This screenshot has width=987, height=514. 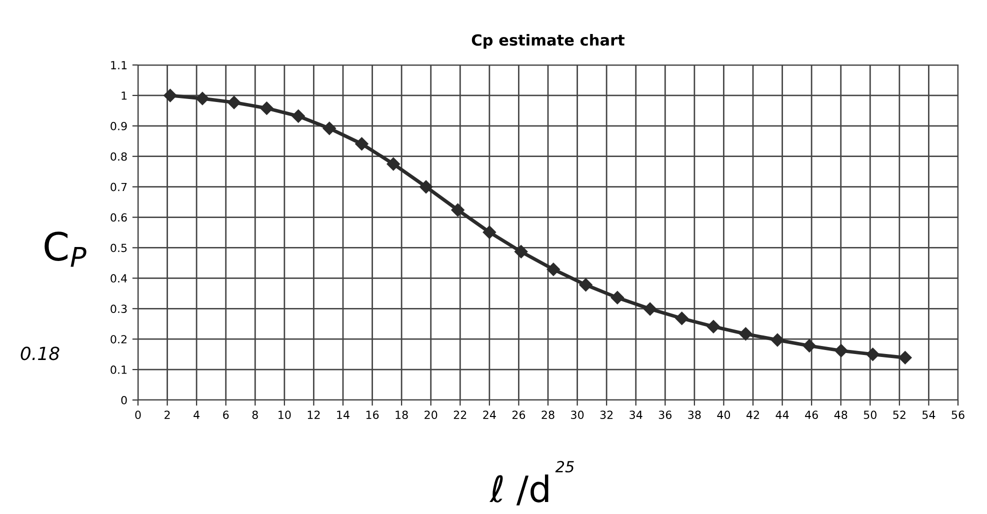 What do you see at coordinates (284, 415) in the screenshot?
I see `x-tick-label: 10` at bounding box center [284, 415].